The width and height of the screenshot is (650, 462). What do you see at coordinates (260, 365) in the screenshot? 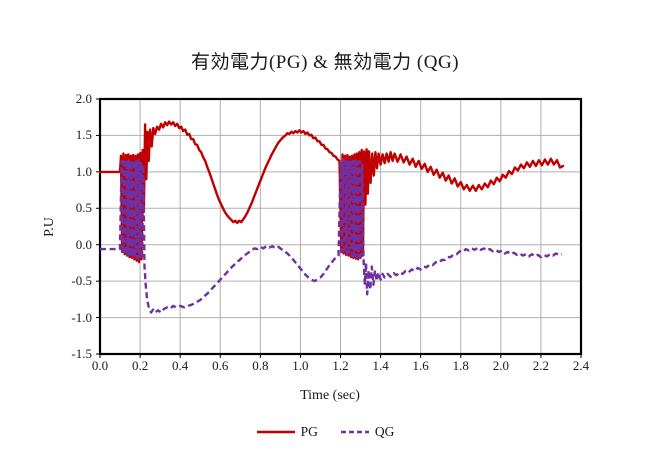
I see `x-tick-label: 0.8` at bounding box center [260, 365].